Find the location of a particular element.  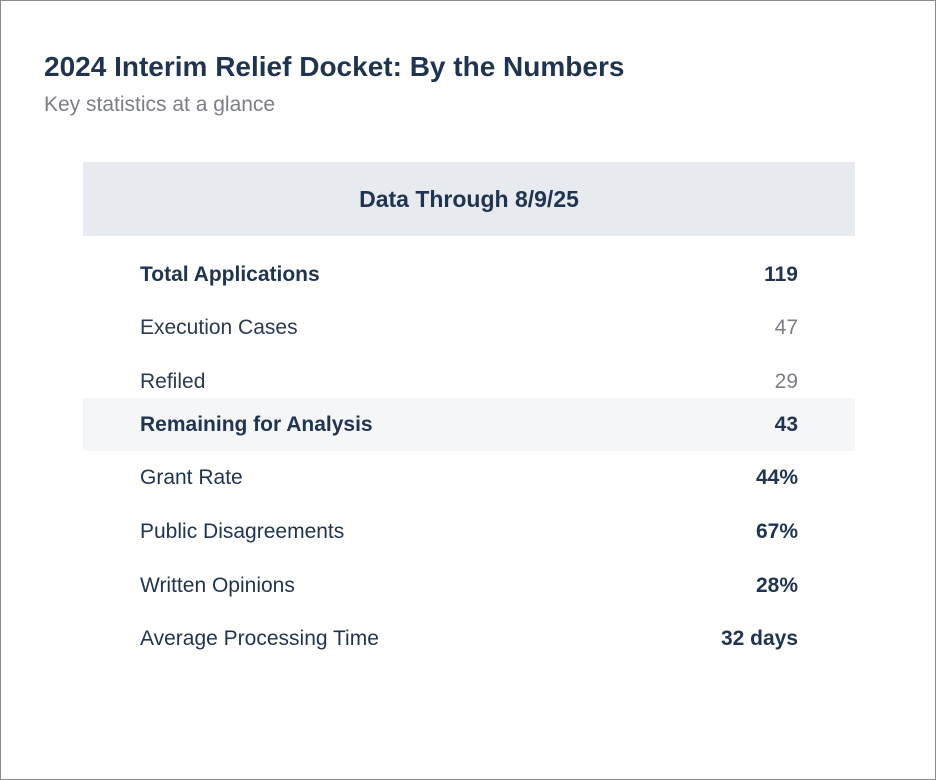

stat-label: Execution Cases is located at coordinates (219, 327).